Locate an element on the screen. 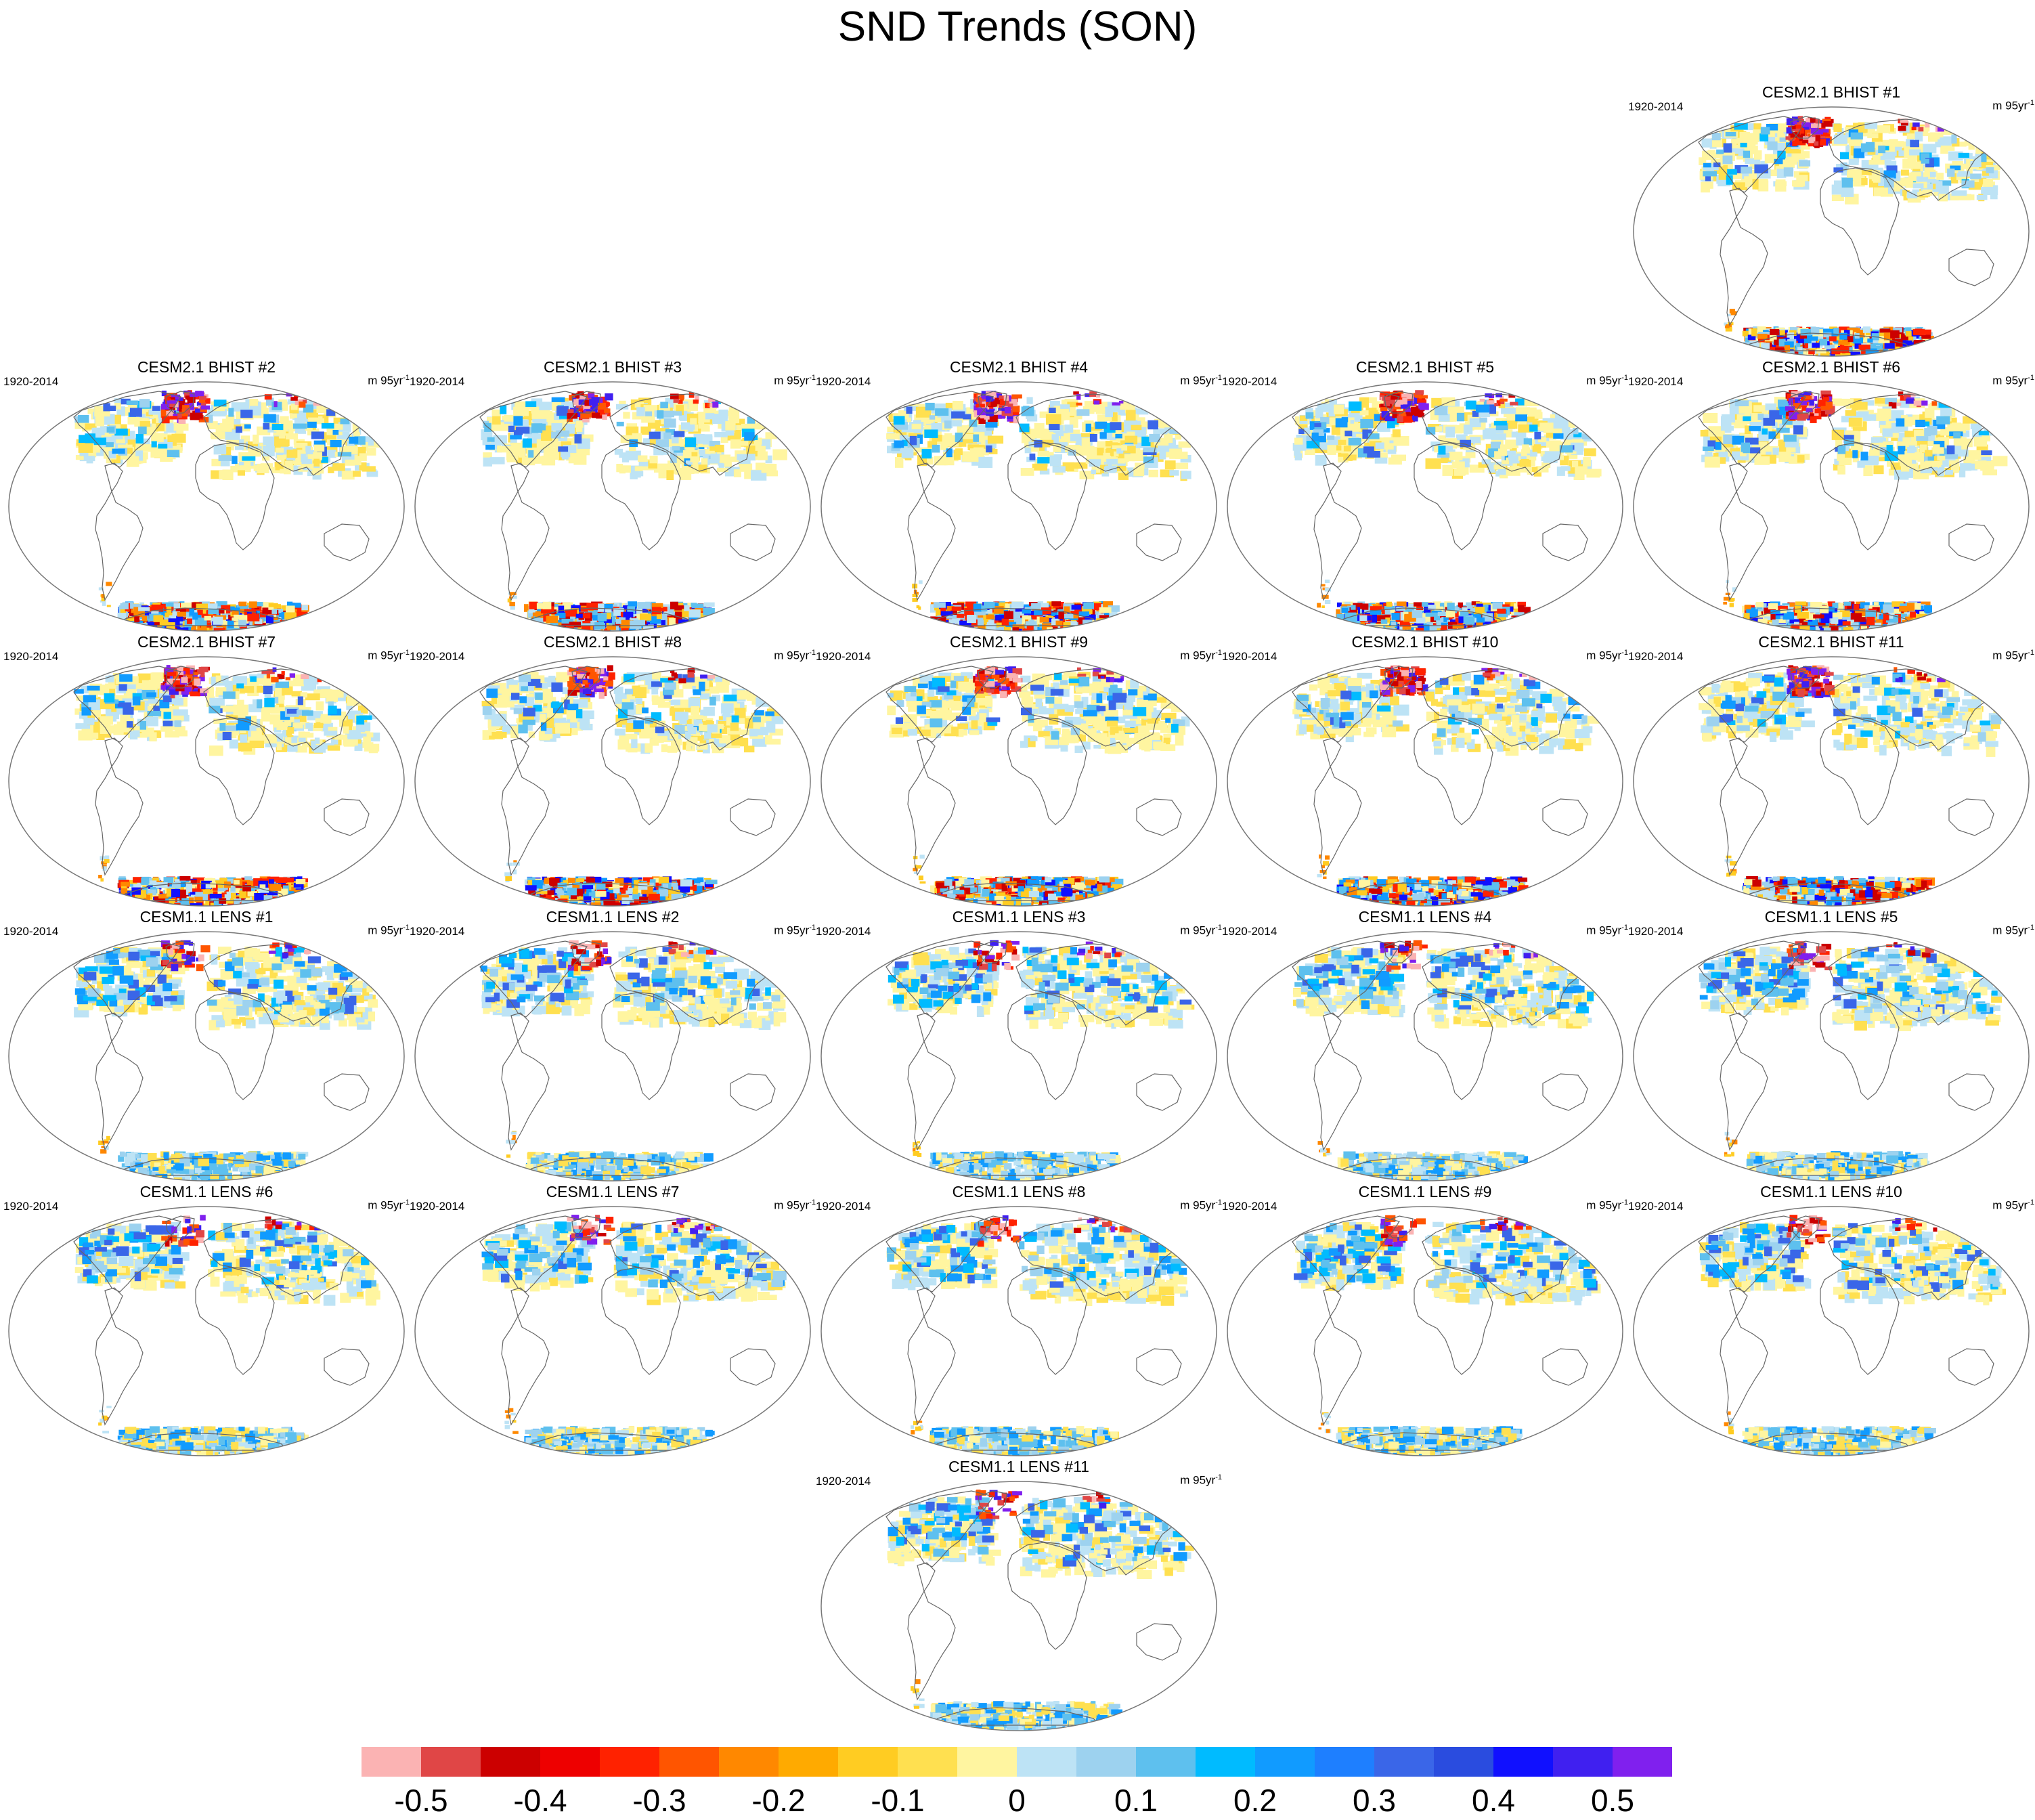 The image size is (2035, 1820). colorbar-tick-label: 0 is located at coordinates (1017, 1800).